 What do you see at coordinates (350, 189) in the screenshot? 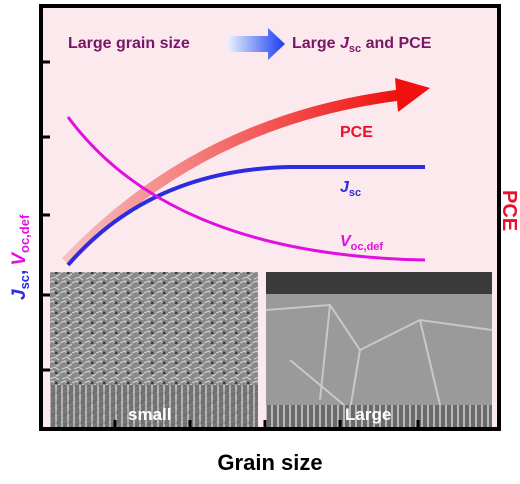
I see `jsc-label: Jsc` at bounding box center [350, 189].